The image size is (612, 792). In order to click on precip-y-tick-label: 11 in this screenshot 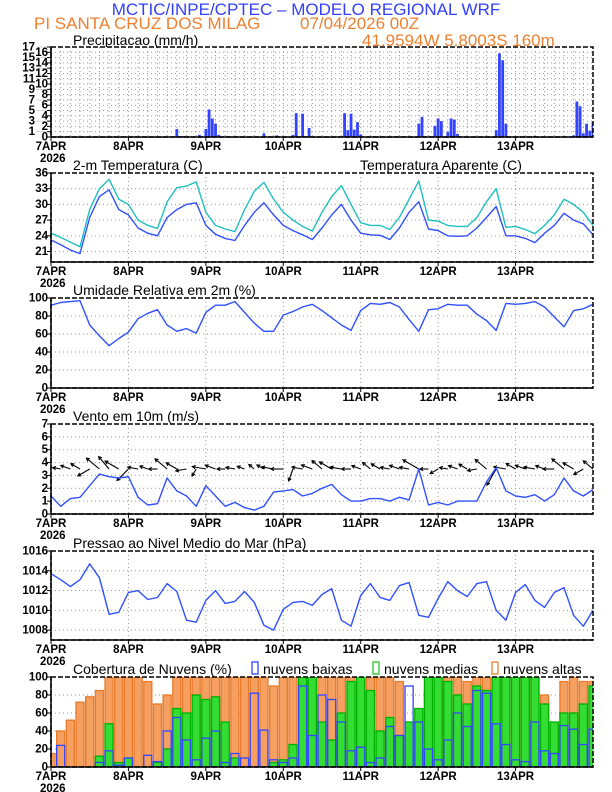, I will do `click(29, 79)`.